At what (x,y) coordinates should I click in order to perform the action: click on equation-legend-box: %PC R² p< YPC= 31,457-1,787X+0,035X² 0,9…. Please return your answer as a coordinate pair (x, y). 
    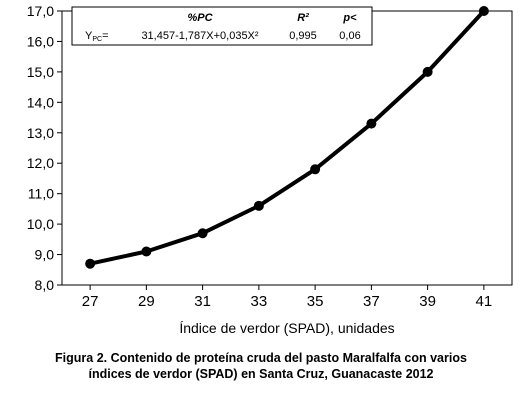
    Looking at the image, I should click on (222, 26).